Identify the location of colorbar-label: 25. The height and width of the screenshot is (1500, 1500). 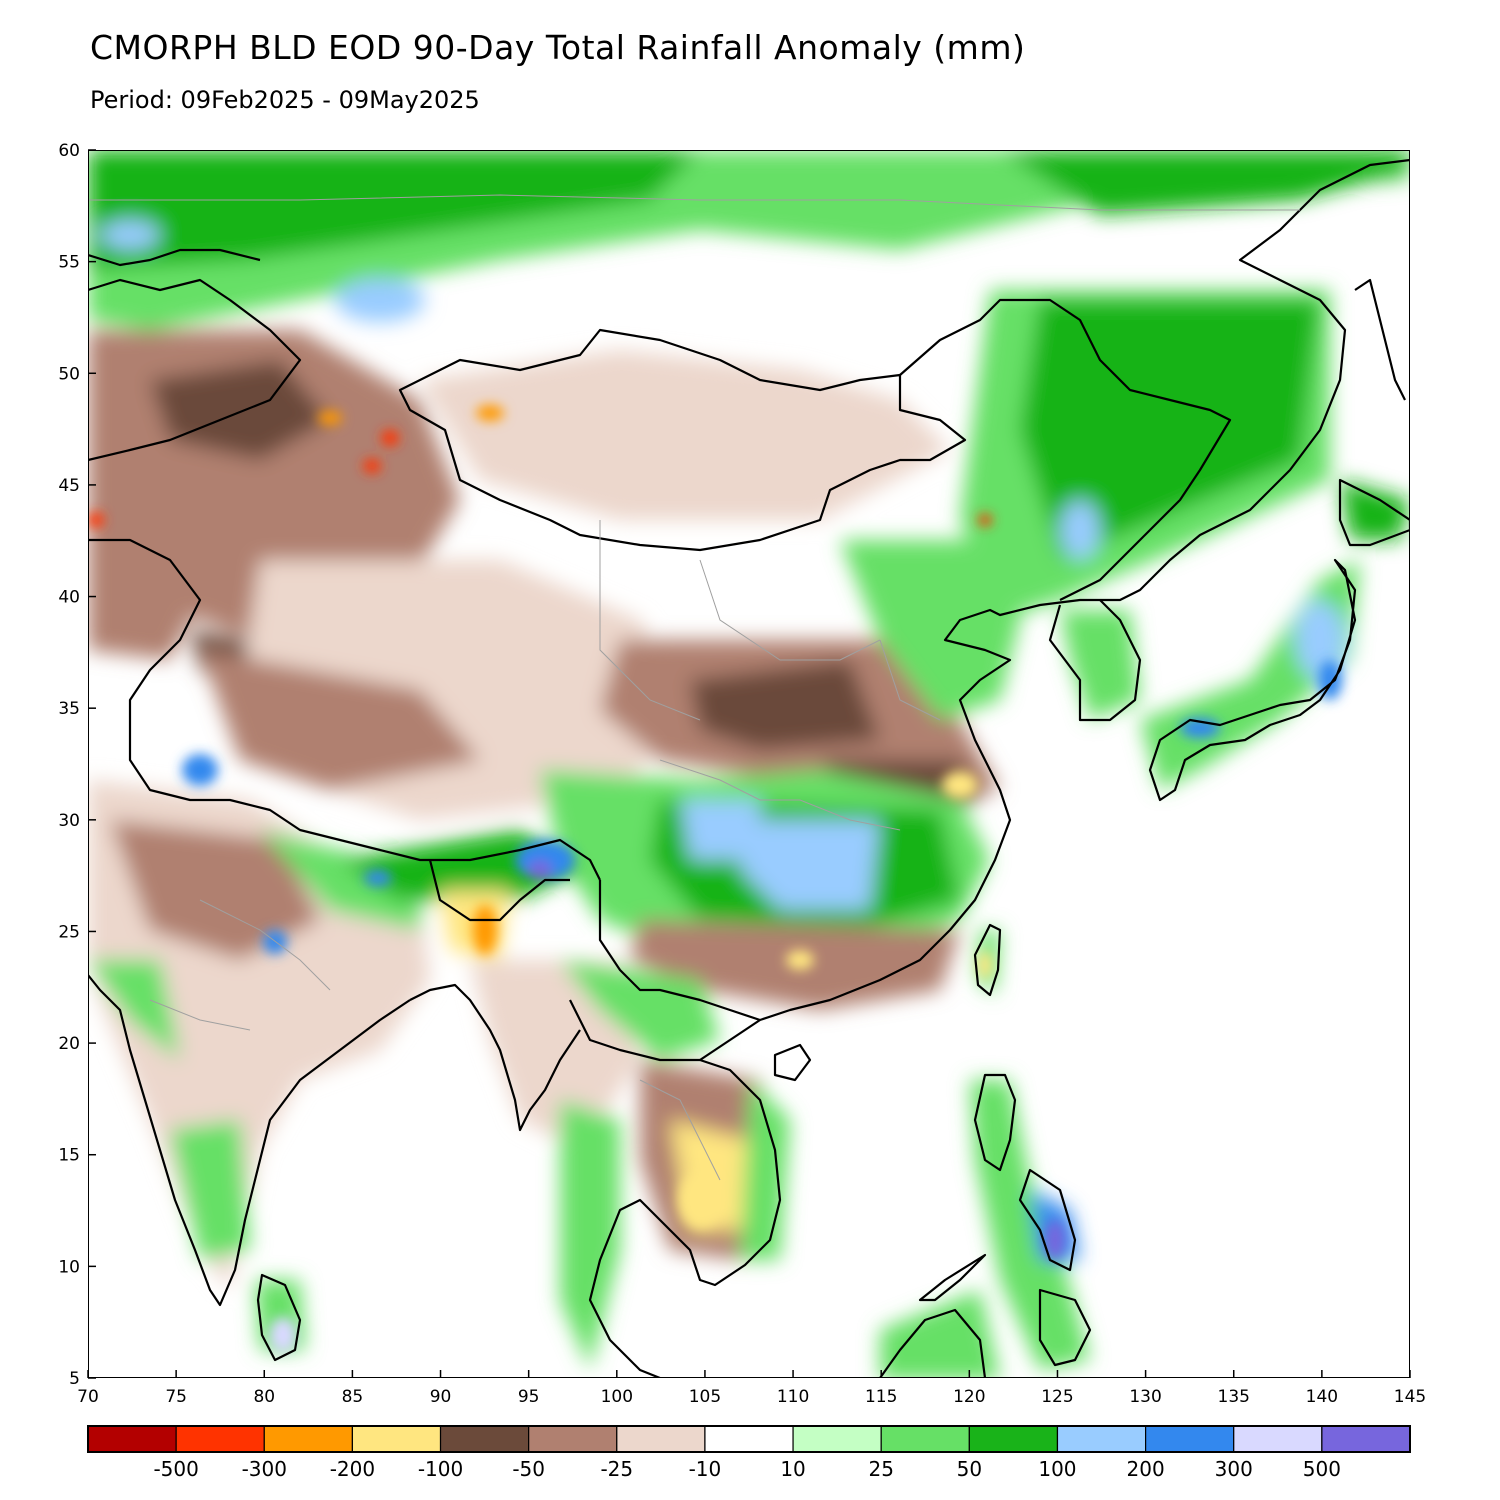
(880, 1469).